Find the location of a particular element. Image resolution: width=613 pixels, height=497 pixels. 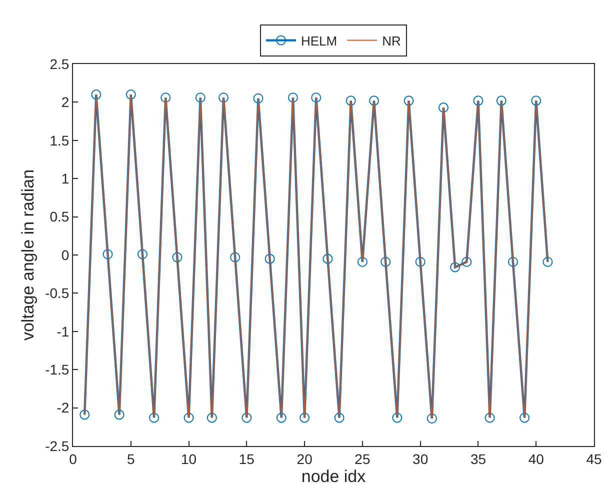

y-axis-title: voltage angle in radian is located at coordinates (28, 255).